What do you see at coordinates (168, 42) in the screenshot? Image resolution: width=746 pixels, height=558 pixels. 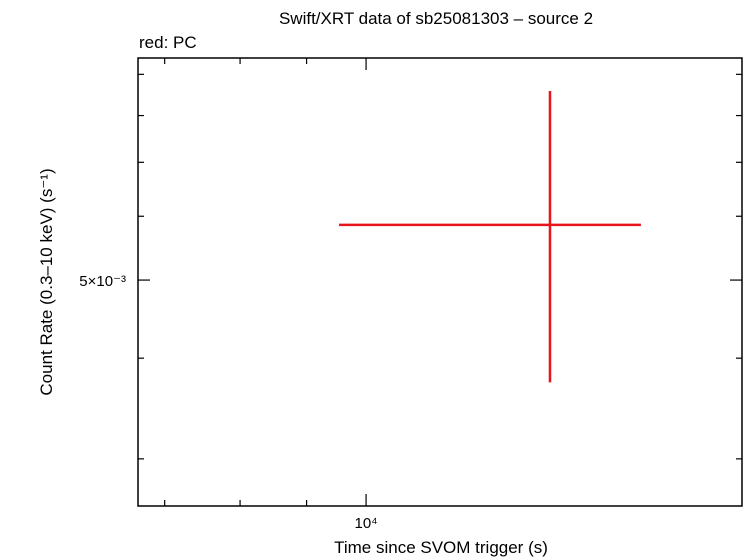 I see `legend-text: red: PC` at bounding box center [168, 42].